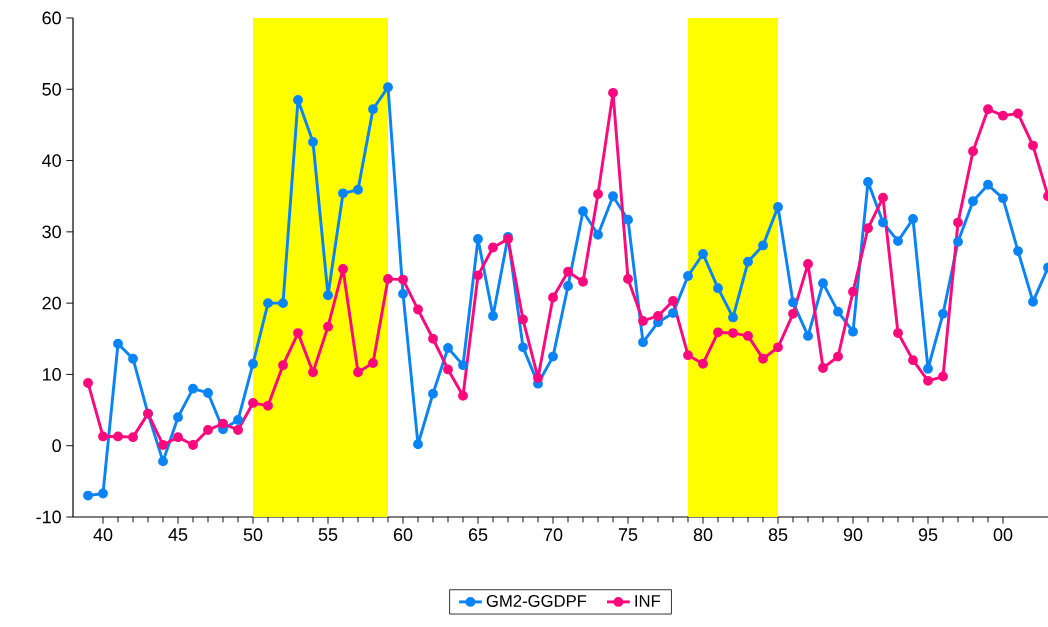  What do you see at coordinates (628, 534) in the screenshot?
I see `x-tick-label: 75` at bounding box center [628, 534].